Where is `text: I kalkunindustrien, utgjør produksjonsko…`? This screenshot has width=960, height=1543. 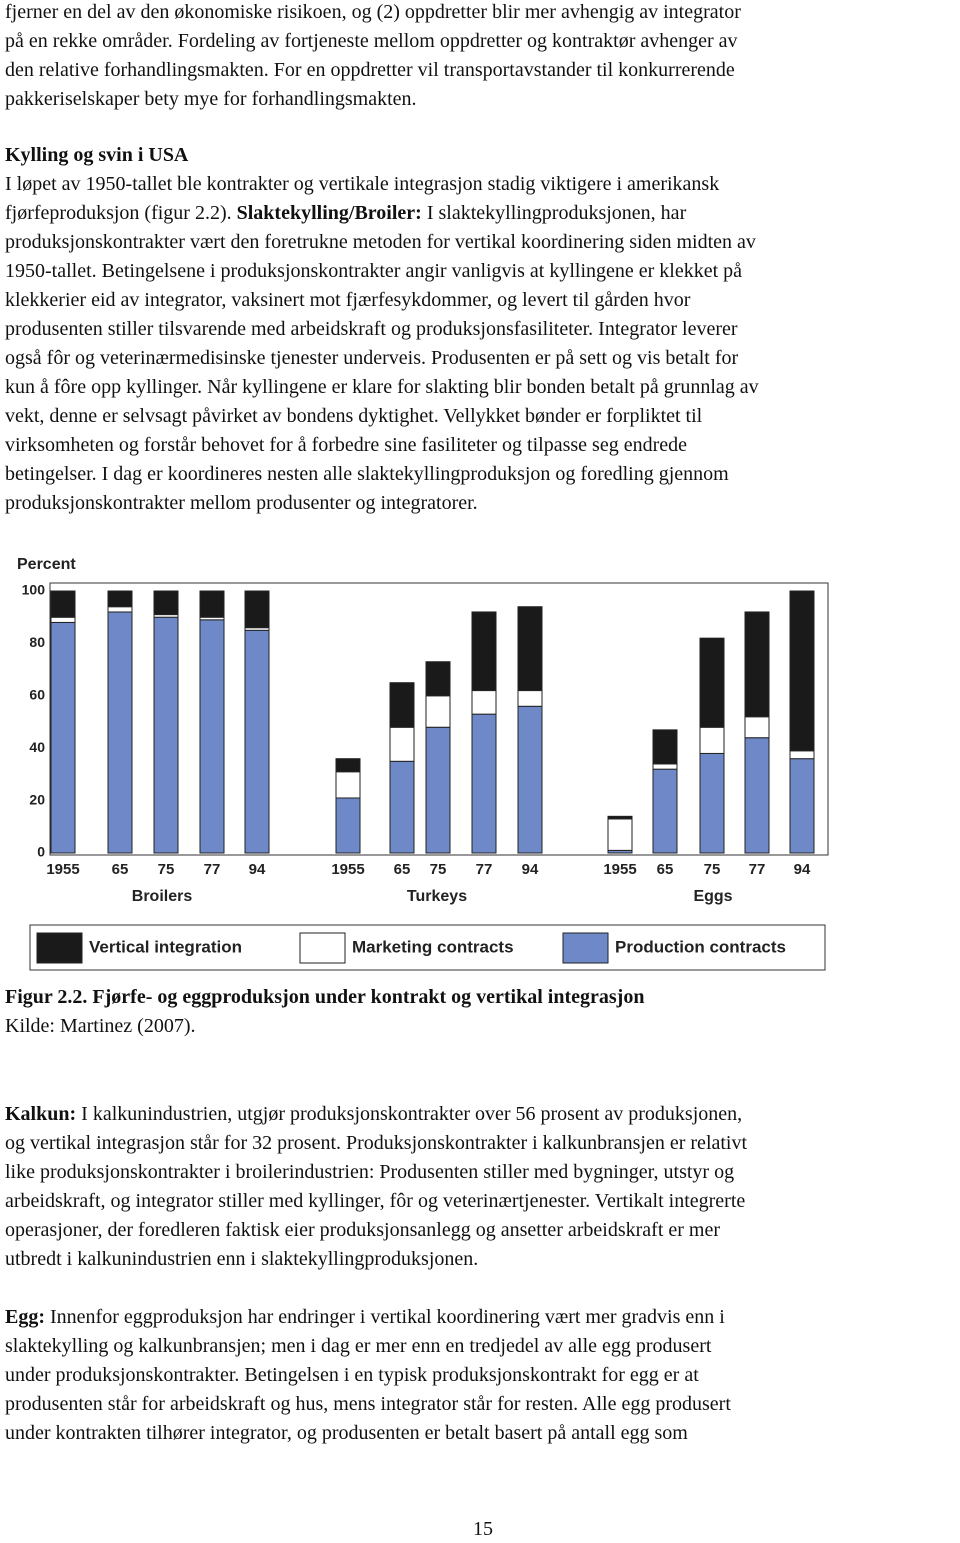 text: I kalkunindustrien, utgjør produksjonsko… is located at coordinates (412, 1114).